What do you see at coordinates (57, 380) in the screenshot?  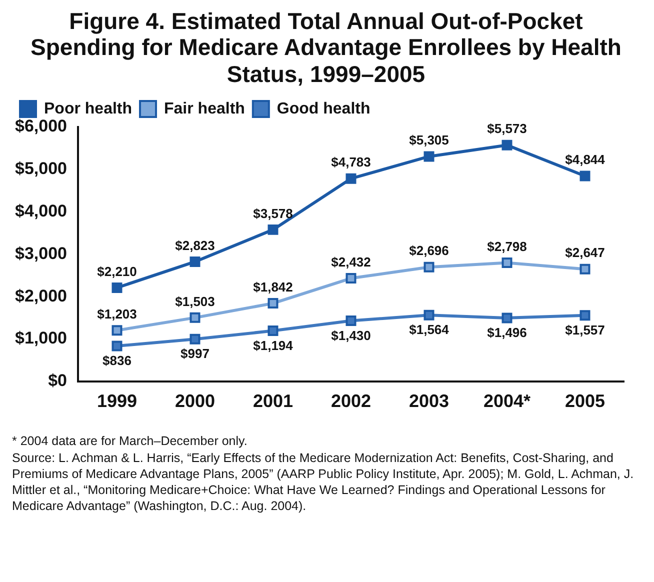 I see `y-tick-label: $0` at bounding box center [57, 380].